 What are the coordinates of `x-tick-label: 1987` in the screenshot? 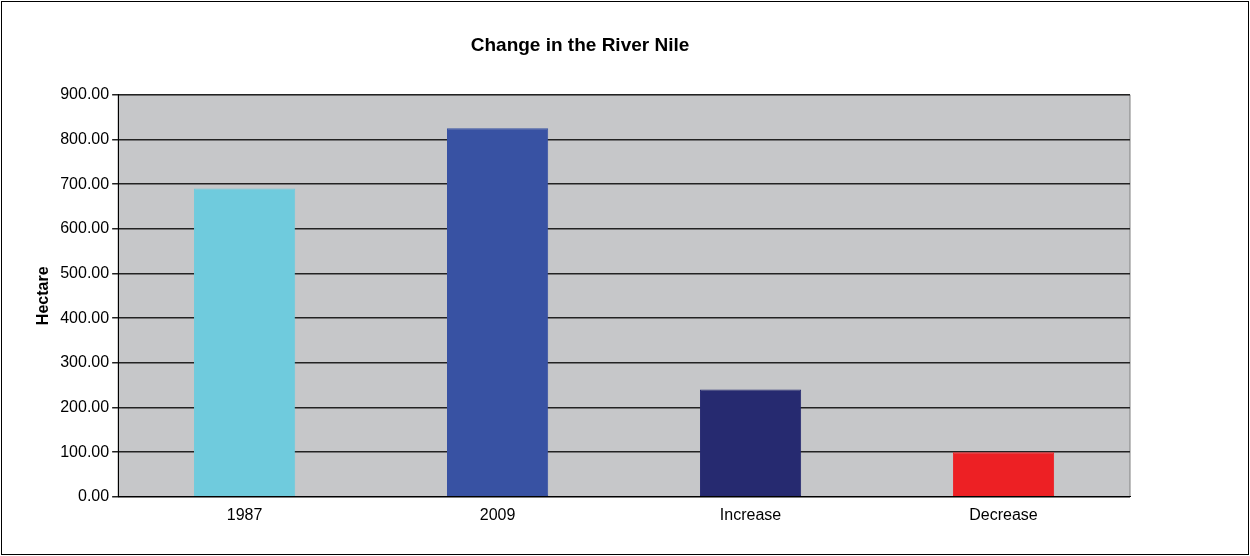 It's located at (244, 514).